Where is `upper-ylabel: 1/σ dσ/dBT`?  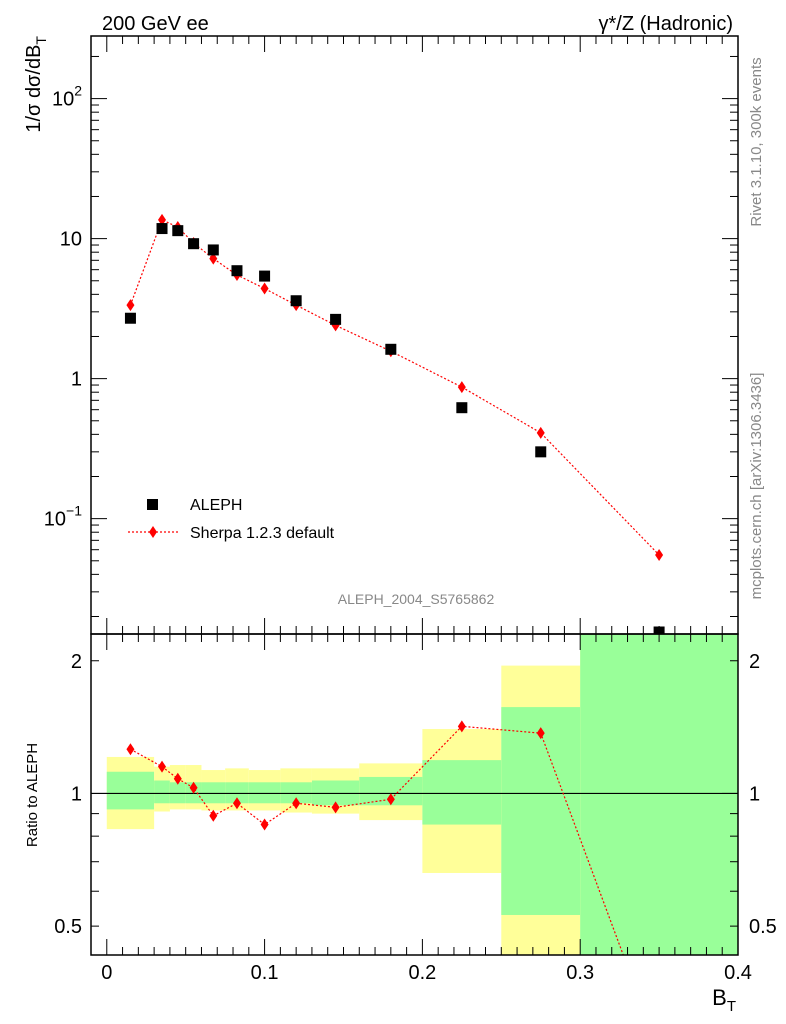 upper-ylabel: 1/σ dσ/dBT is located at coordinates (36, 84).